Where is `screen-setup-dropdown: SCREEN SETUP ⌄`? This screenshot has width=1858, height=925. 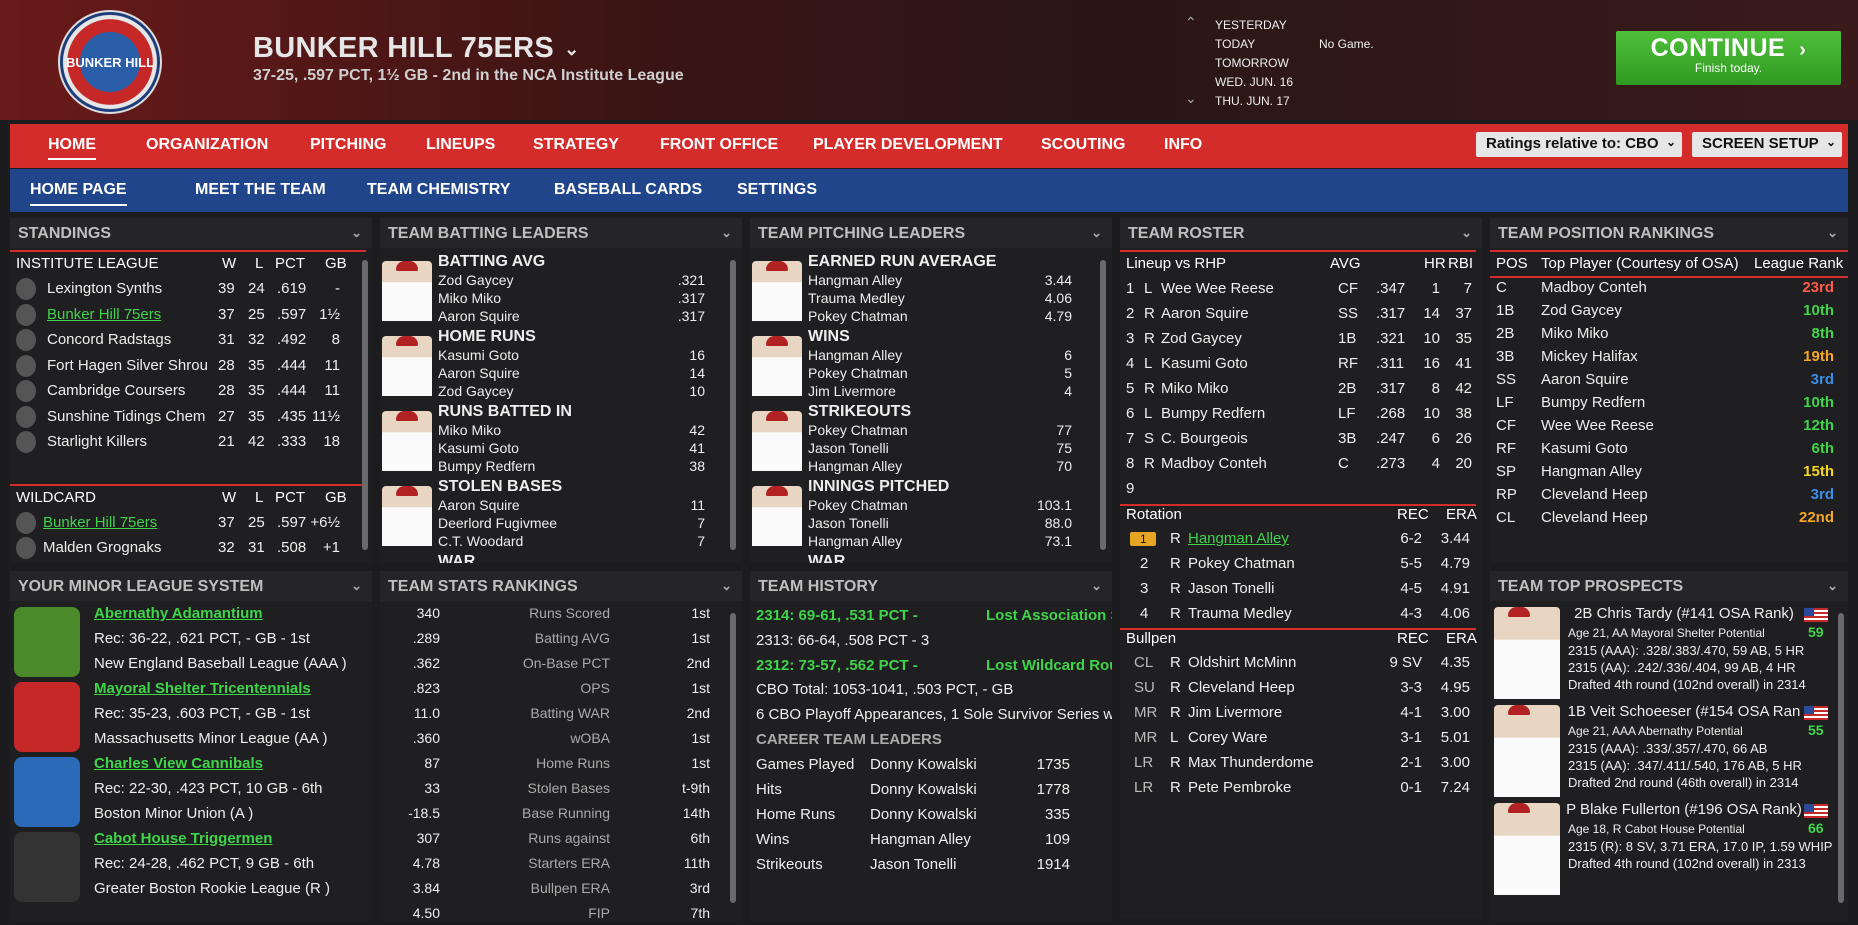
screen-setup-dropdown: SCREEN SETUP ⌄ is located at coordinates (1767, 144).